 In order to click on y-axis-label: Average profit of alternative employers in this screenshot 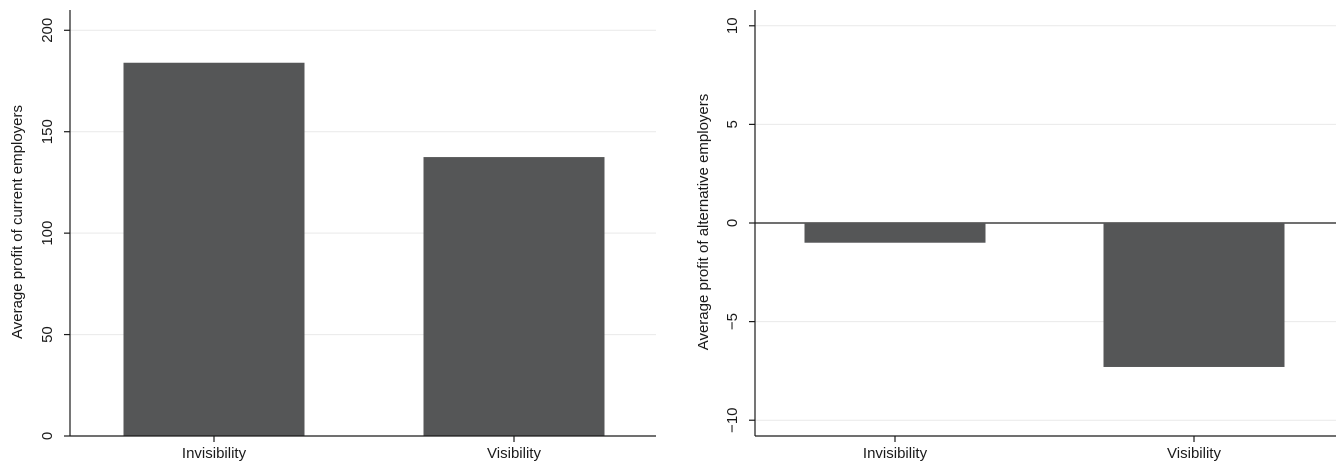, I will do `click(703, 222)`.